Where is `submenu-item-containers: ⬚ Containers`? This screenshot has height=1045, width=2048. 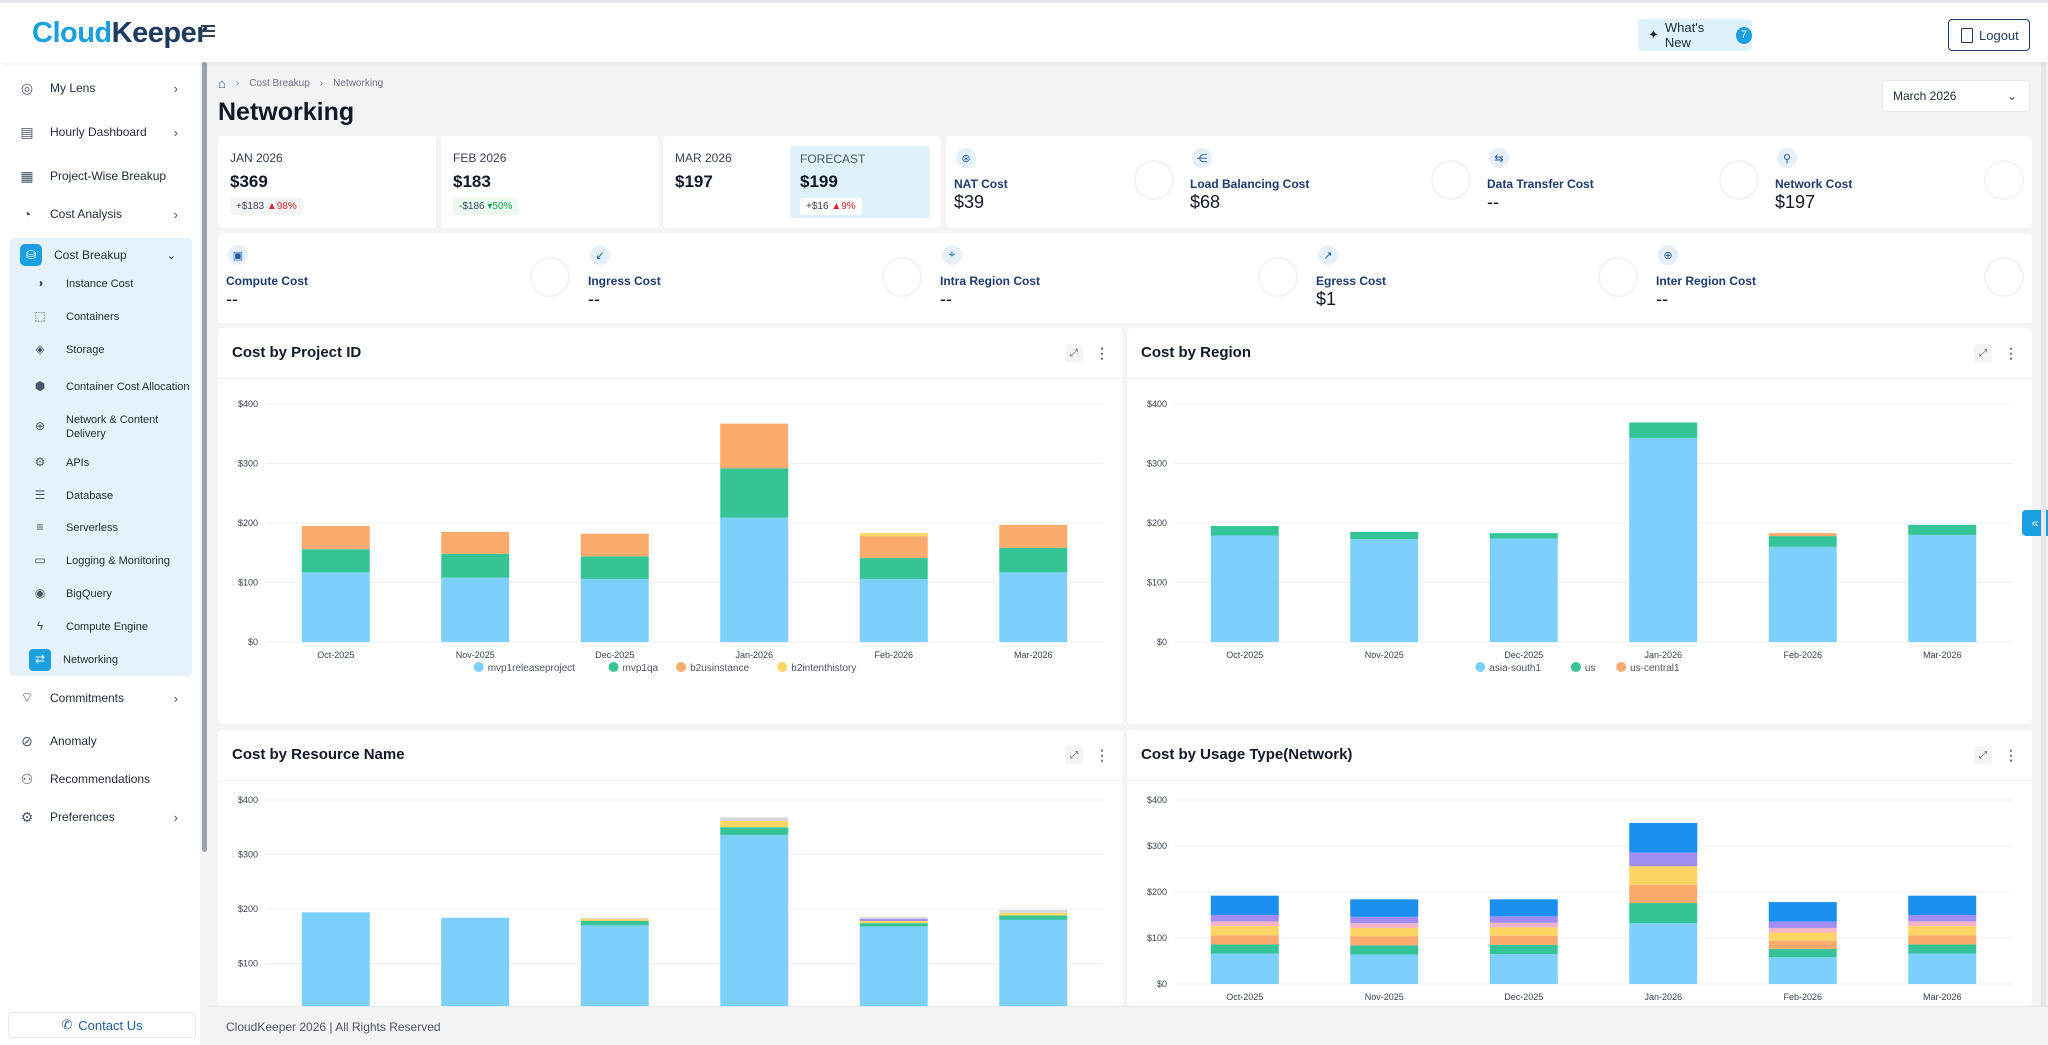 submenu-item-containers: ⬚ Containers is located at coordinates (111, 317).